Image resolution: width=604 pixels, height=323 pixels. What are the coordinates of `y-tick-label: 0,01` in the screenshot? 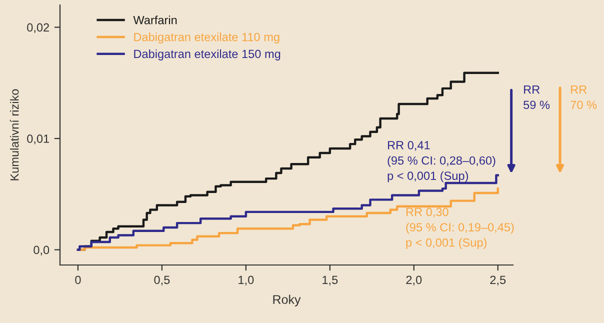 It's located at (38, 139).